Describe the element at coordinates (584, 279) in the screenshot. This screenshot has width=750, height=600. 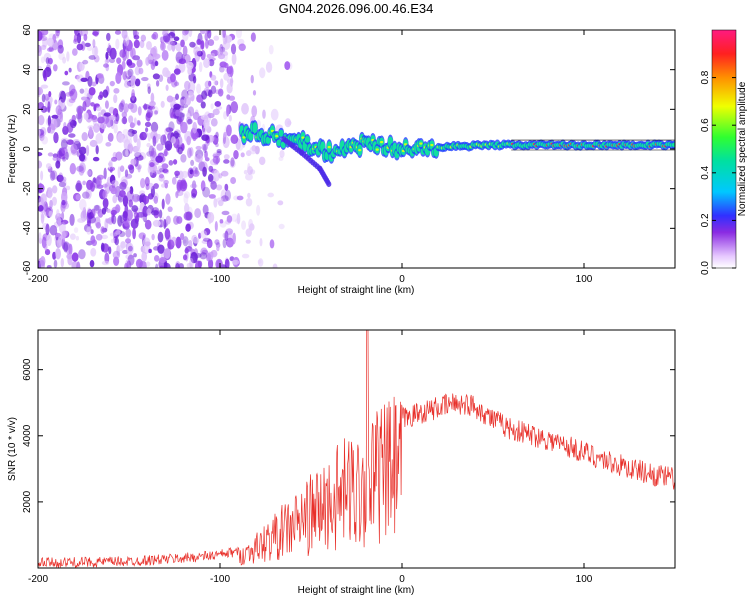
I see `x-tick-label: 100` at that location.